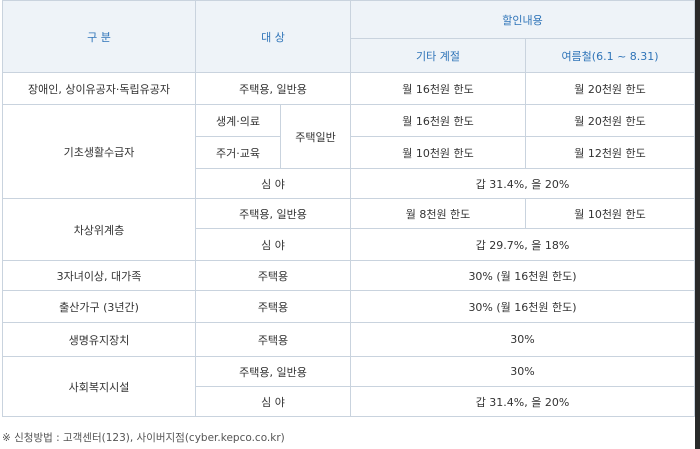  Describe the element at coordinates (99, 36) in the screenshot. I see `header-category: 구 분` at that location.